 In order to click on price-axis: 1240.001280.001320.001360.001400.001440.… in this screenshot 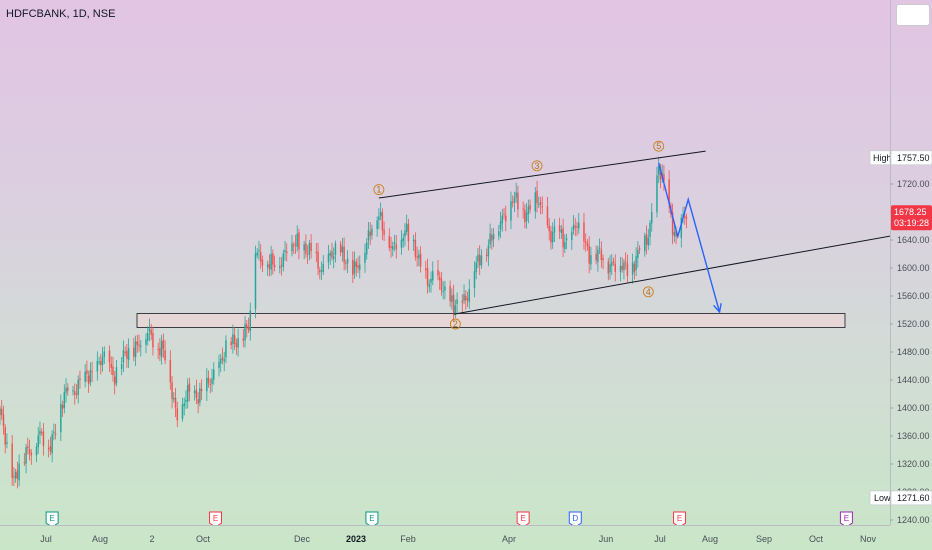, I will do `click(911, 262)`.